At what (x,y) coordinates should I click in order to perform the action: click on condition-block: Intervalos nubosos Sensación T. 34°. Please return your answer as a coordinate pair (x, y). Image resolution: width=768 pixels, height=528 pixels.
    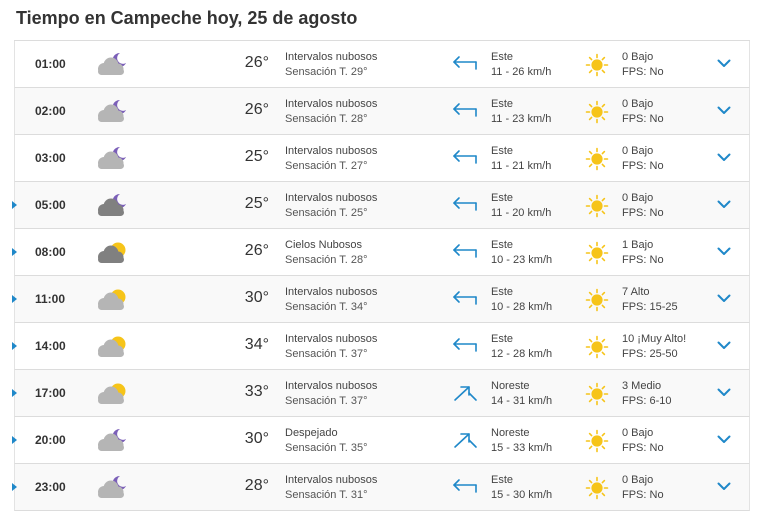
    Looking at the image, I should click on (331, 300).